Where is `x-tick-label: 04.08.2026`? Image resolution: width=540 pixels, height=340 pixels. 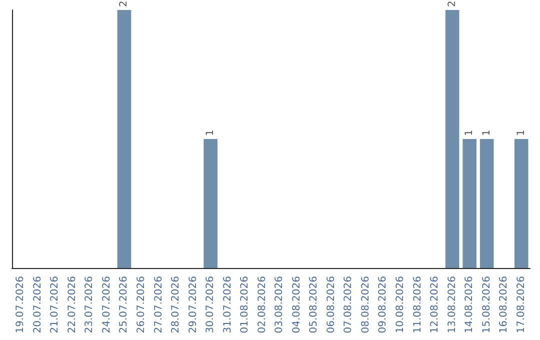 x-tick-label: 04.08.2026 is located at coordinates (296, 305).